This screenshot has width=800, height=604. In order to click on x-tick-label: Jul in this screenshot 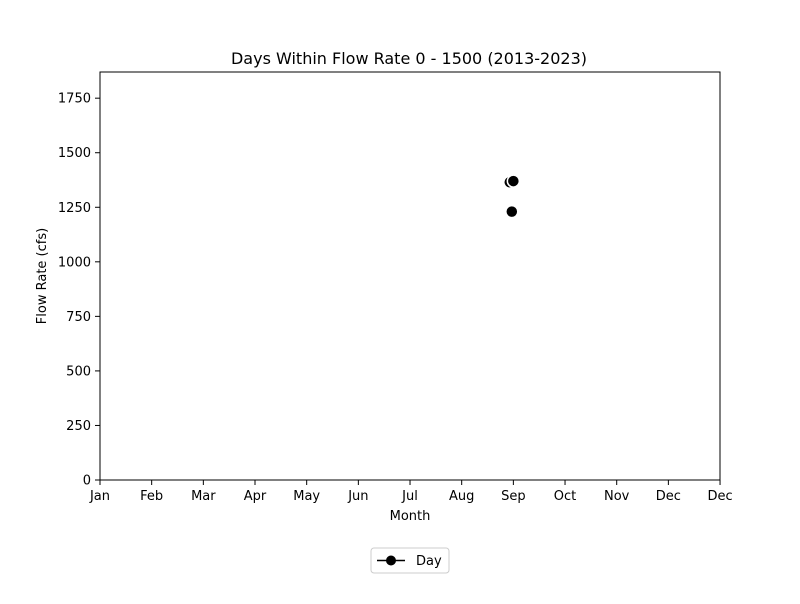, I will do `click(409, 496)`.